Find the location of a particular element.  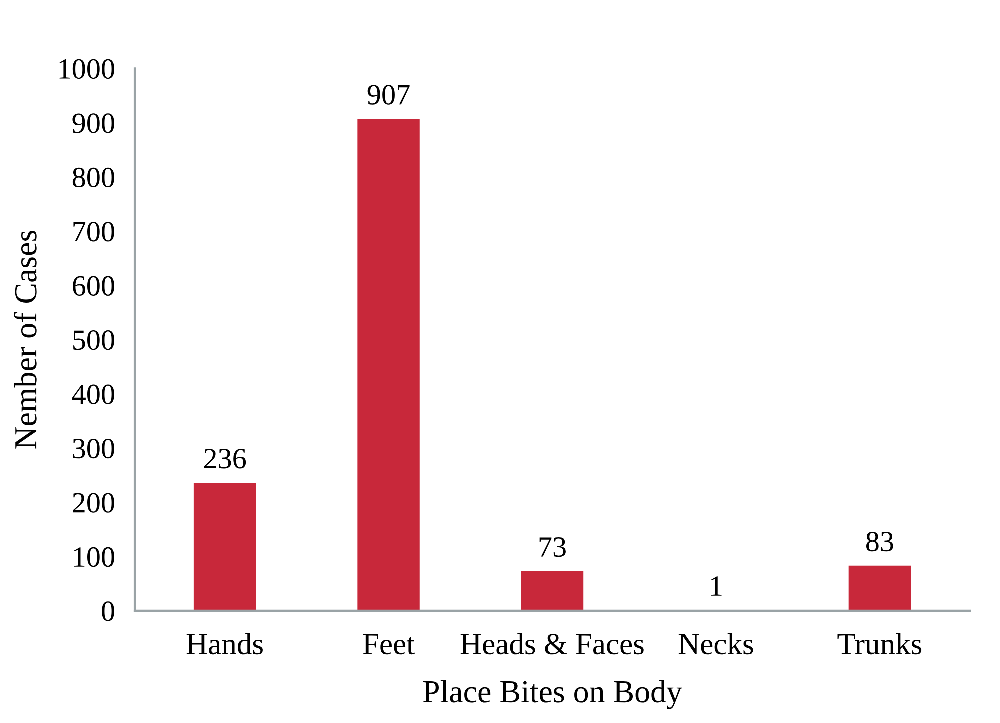

y-tick-label: 1000 is located at coordinates (87, 69).